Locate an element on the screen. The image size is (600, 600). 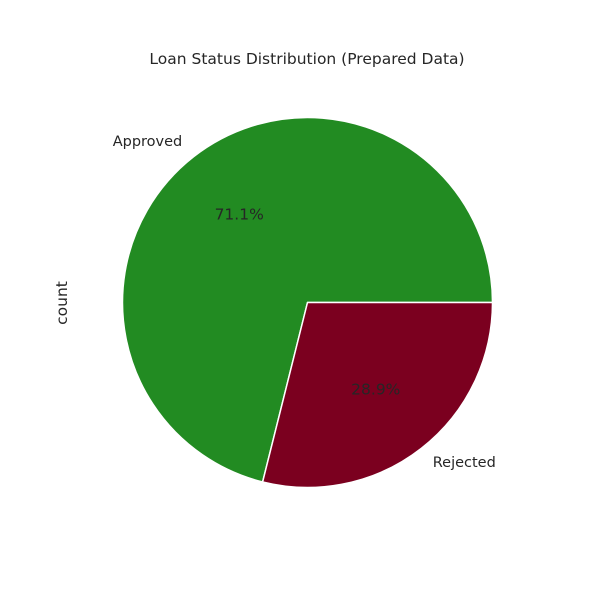
percent-label-approved: 71.1% is located at coordinates (239, 215).